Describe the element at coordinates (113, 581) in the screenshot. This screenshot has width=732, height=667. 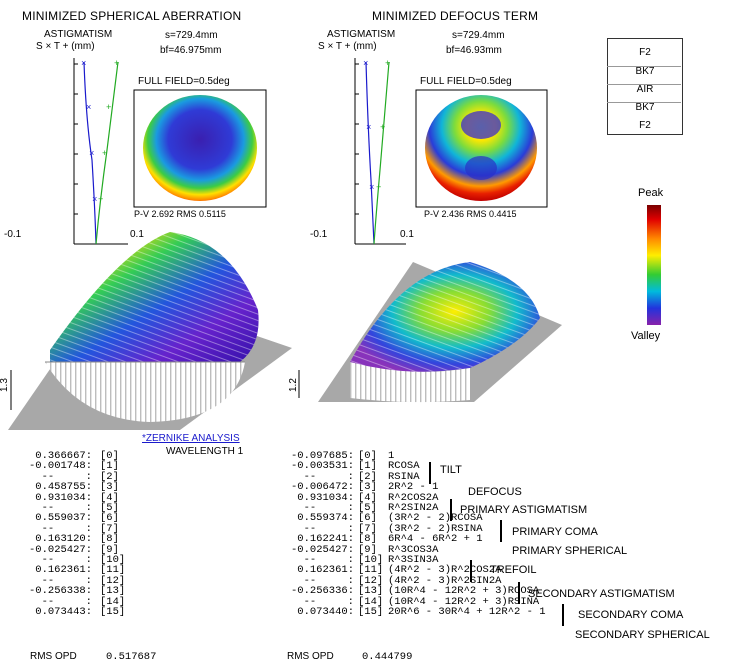
I see `left-index-12: [12]` at that location.